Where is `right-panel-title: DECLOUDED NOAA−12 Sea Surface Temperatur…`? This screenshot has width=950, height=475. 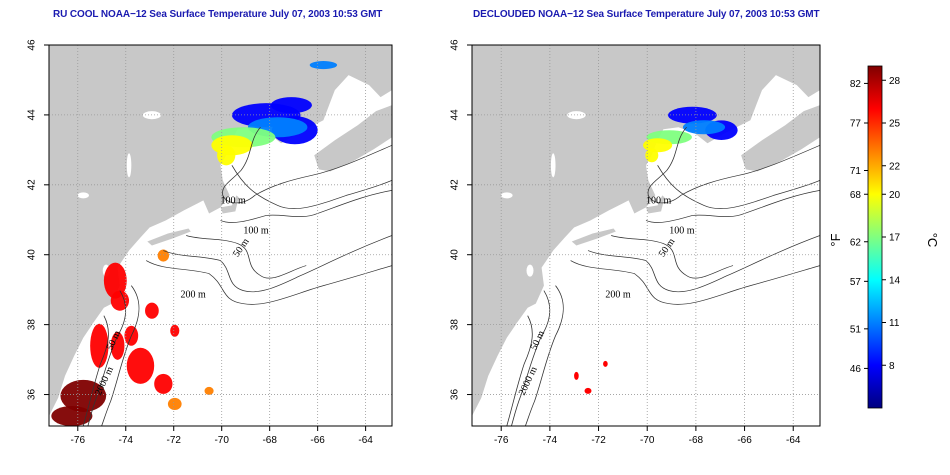
right-panel-title: DECLOUDED NOAA−12 Sea Surface Temperatur… is located at coordinates (646, 14).